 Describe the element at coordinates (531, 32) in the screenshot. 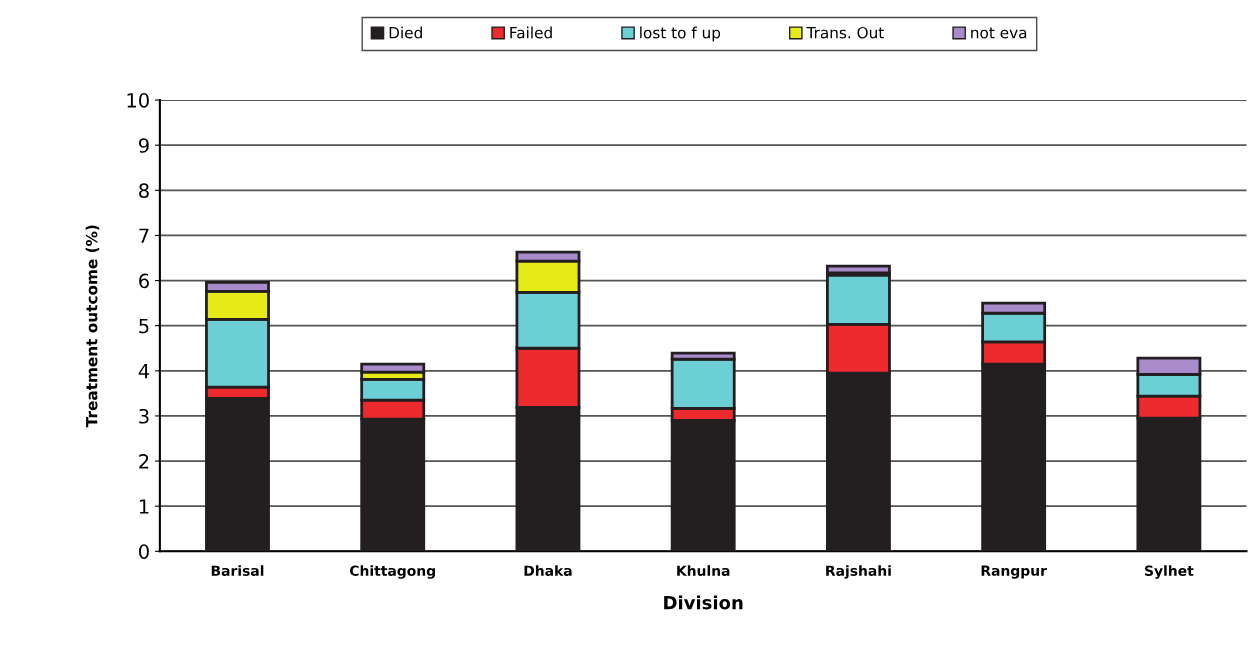

I see `legend-label: Failed` at that location.